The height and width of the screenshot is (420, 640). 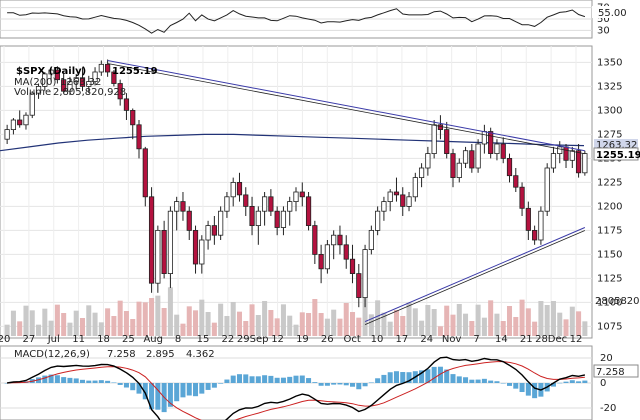 What do you see at coordinates (426, 339) in the screenshot?
I see `x-tick: 24` at bounding box center [426, 339].